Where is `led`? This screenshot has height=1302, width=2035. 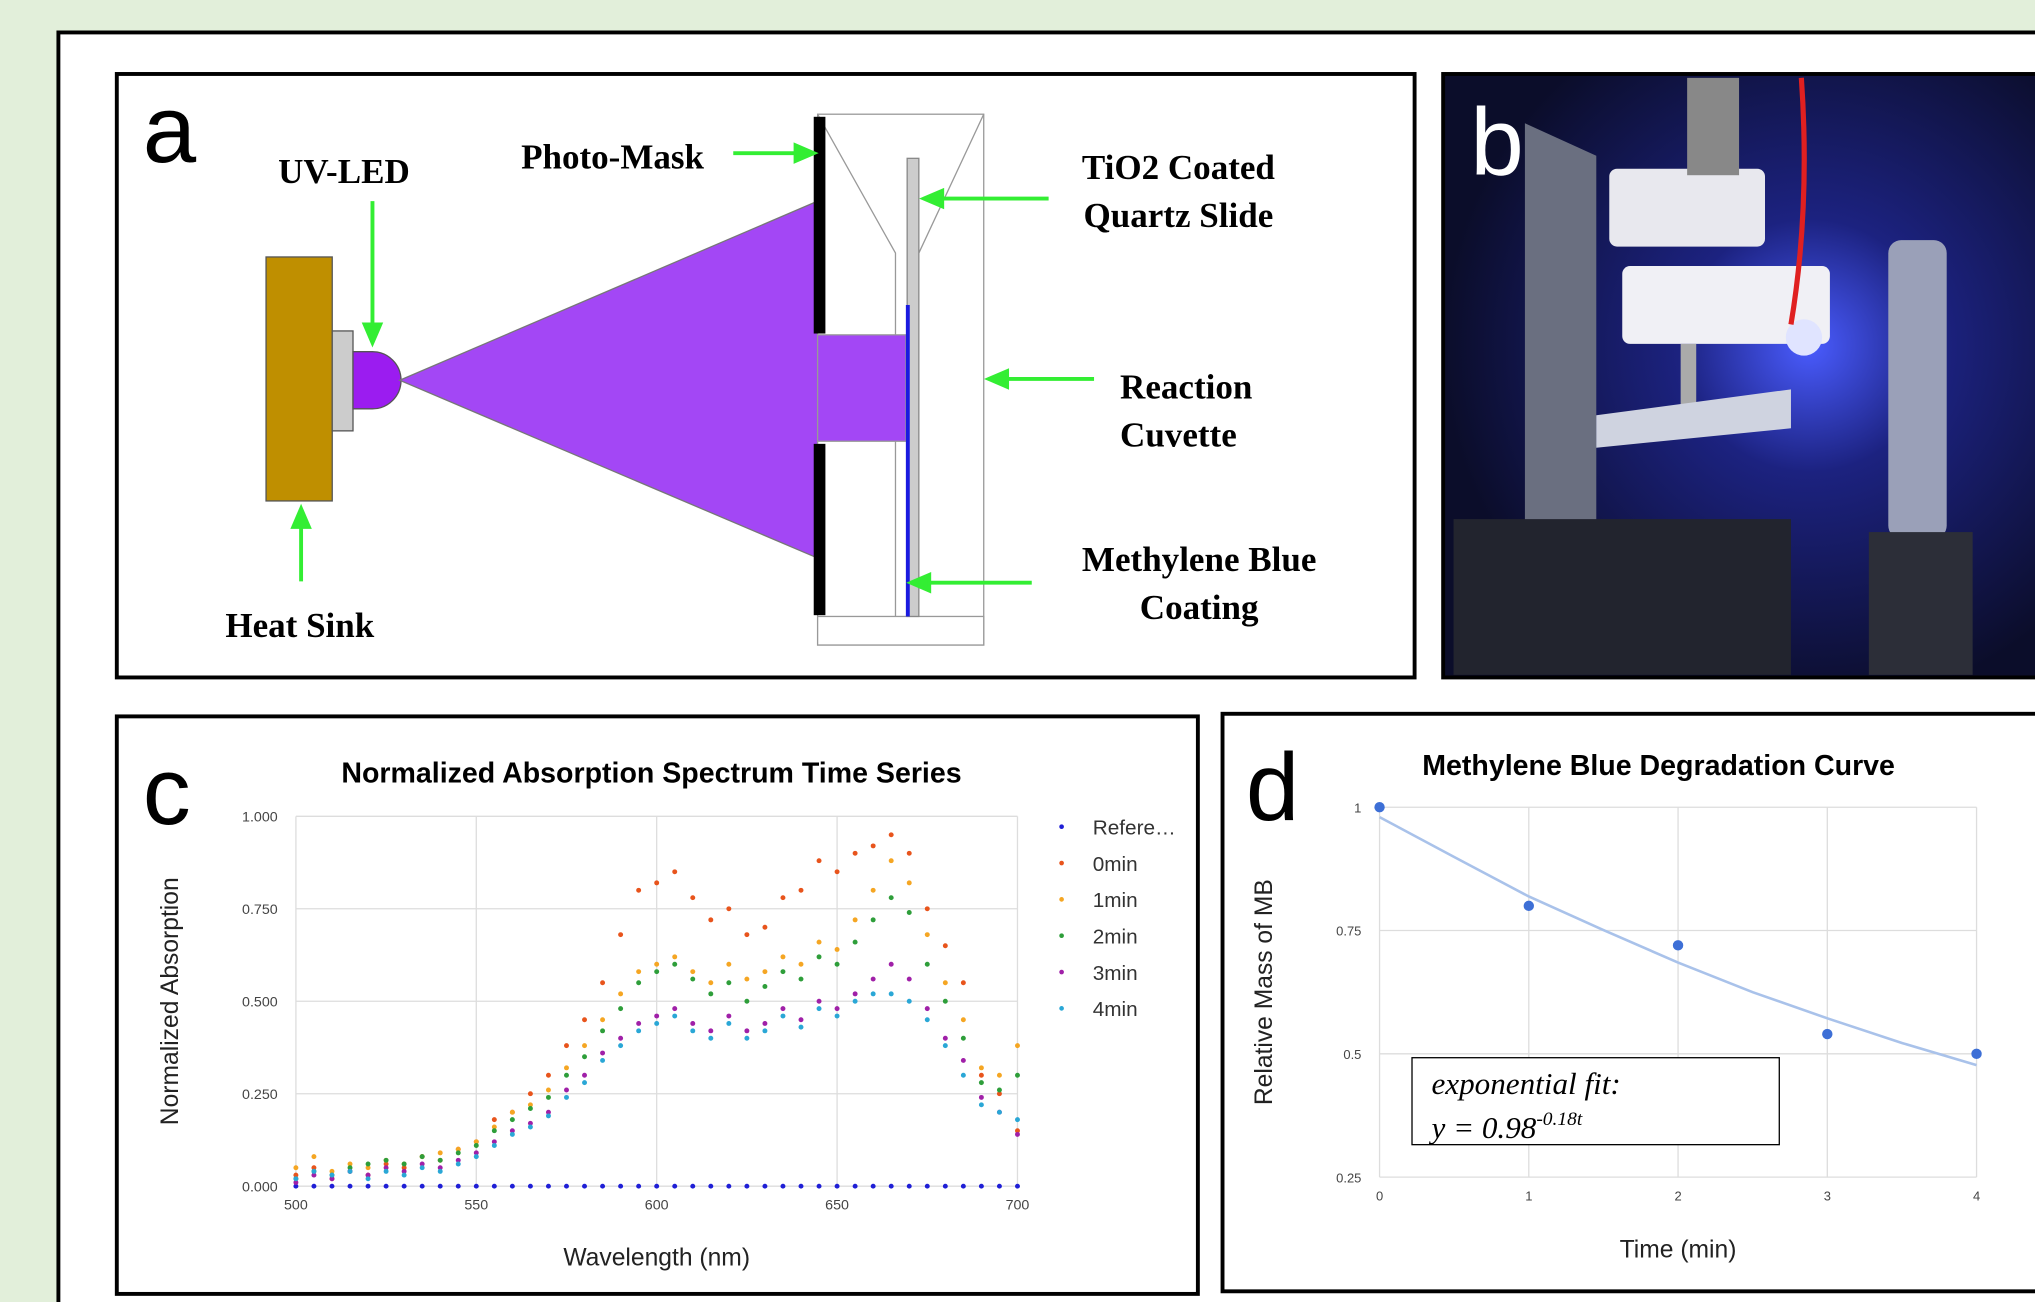 led is located at coordinates (377, 380).